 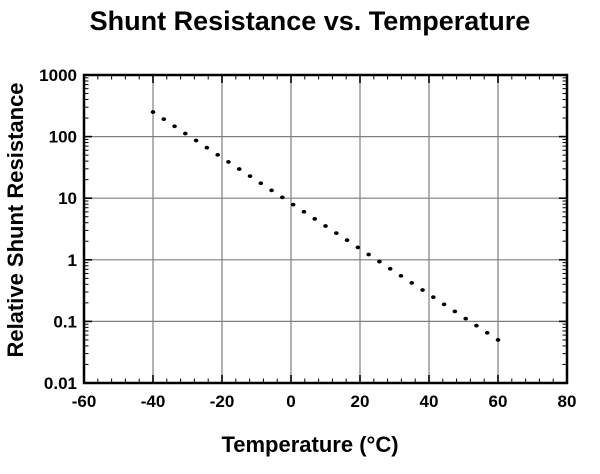 What do you see at coordinates (67, 198) in the screenshot?
I see `y-tick-label: 10` at bounding box center [67, 198].